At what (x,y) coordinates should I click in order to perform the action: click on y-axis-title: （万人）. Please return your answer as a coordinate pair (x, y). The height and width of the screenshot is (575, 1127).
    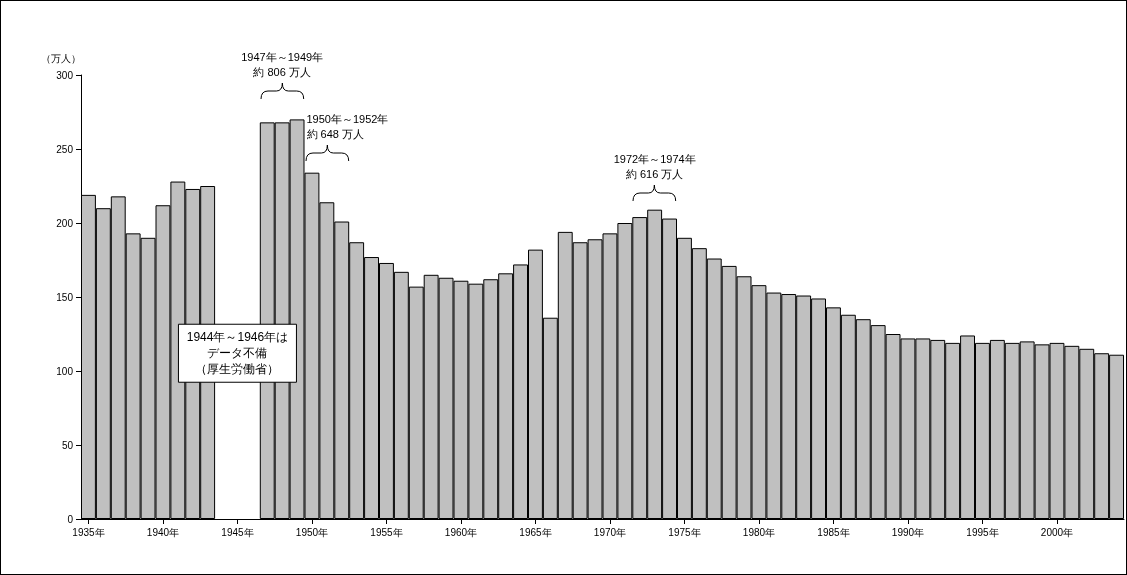
    Looking at the image, I should click on (61, 58).